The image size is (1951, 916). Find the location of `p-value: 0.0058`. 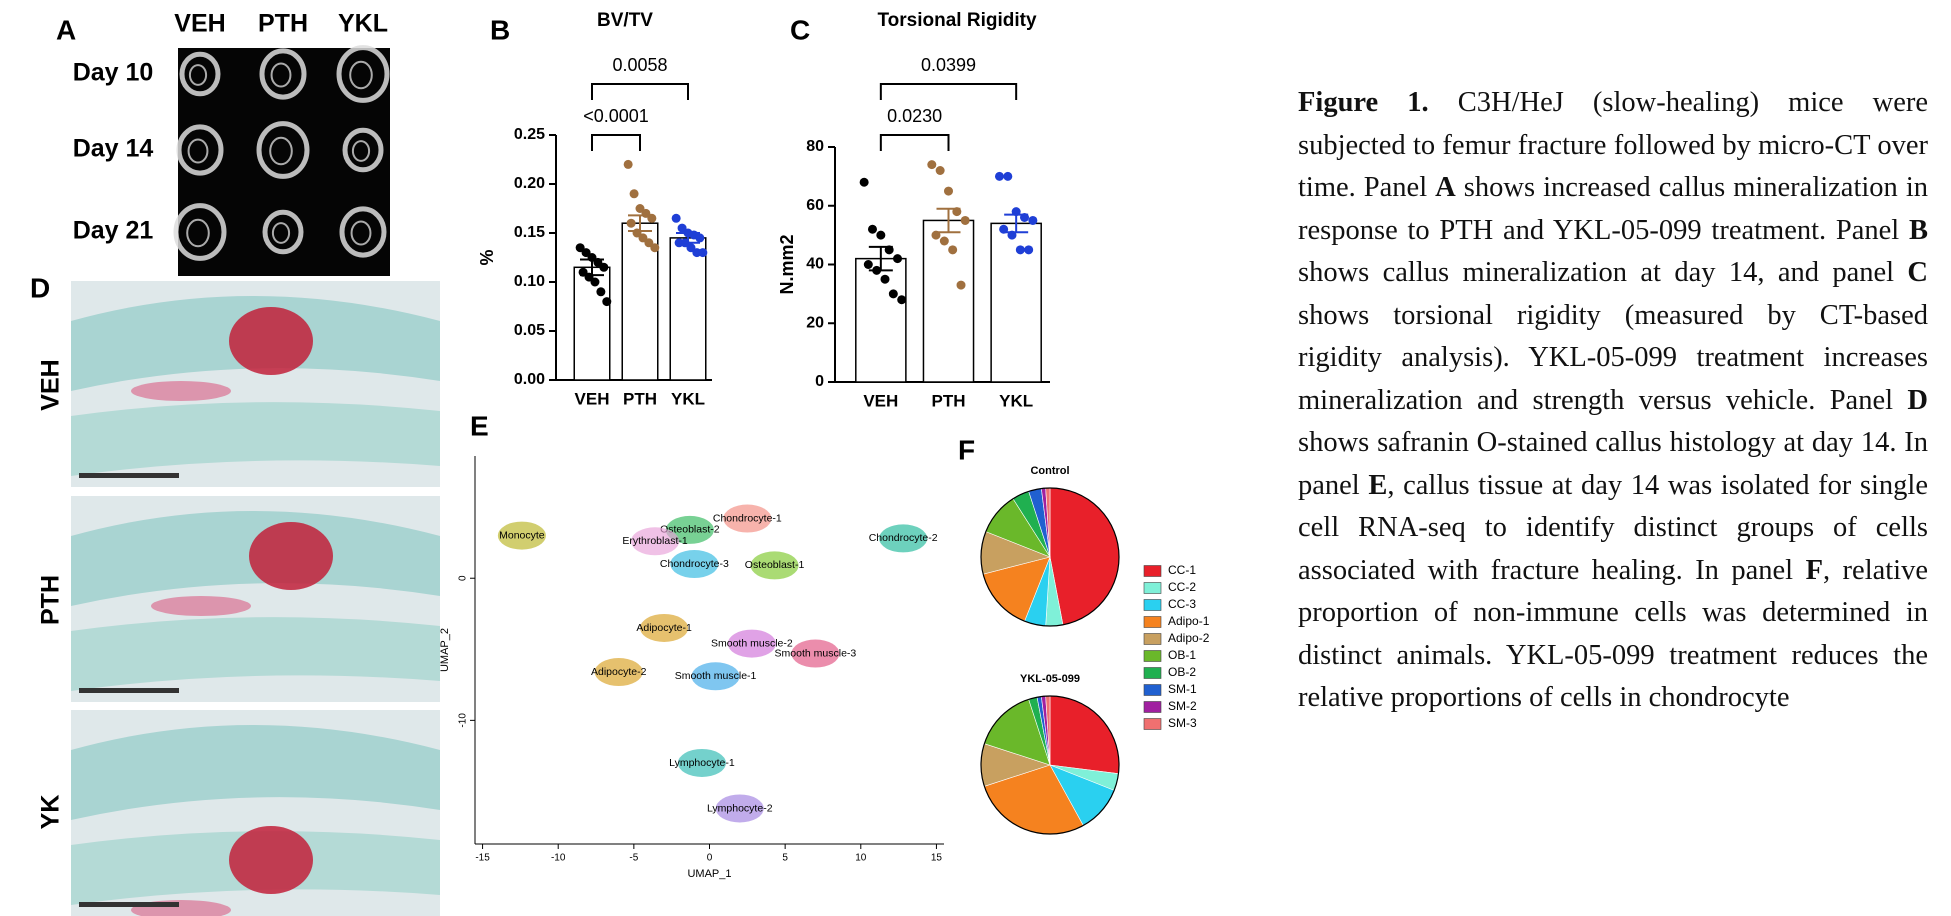

p-value: 0.0058 is located at coordinates (639, 65).